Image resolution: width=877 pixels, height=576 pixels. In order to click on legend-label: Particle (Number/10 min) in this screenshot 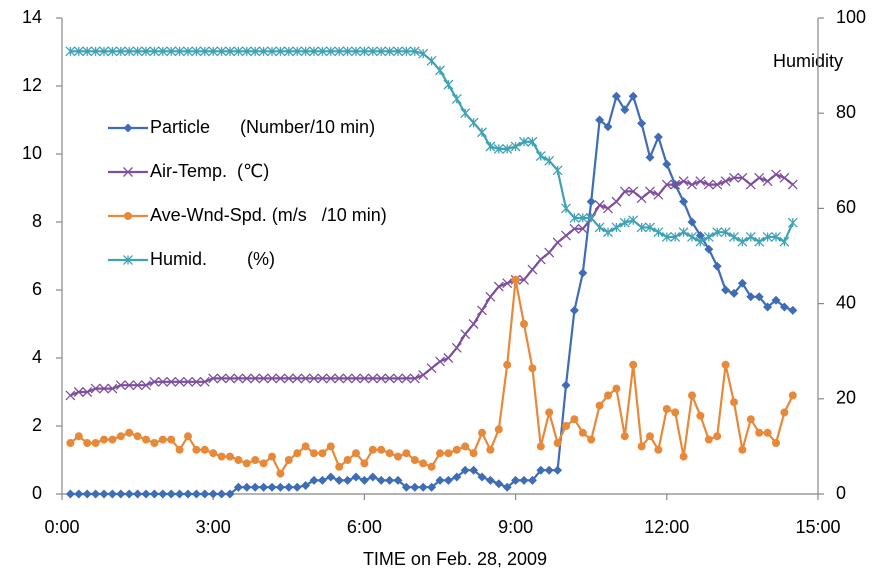, I will do `click(262, 127)`.